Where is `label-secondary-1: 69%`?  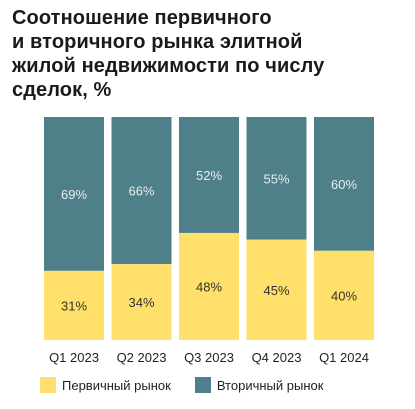 label-secondary-1: 69% is located at coordinates (74, 194).